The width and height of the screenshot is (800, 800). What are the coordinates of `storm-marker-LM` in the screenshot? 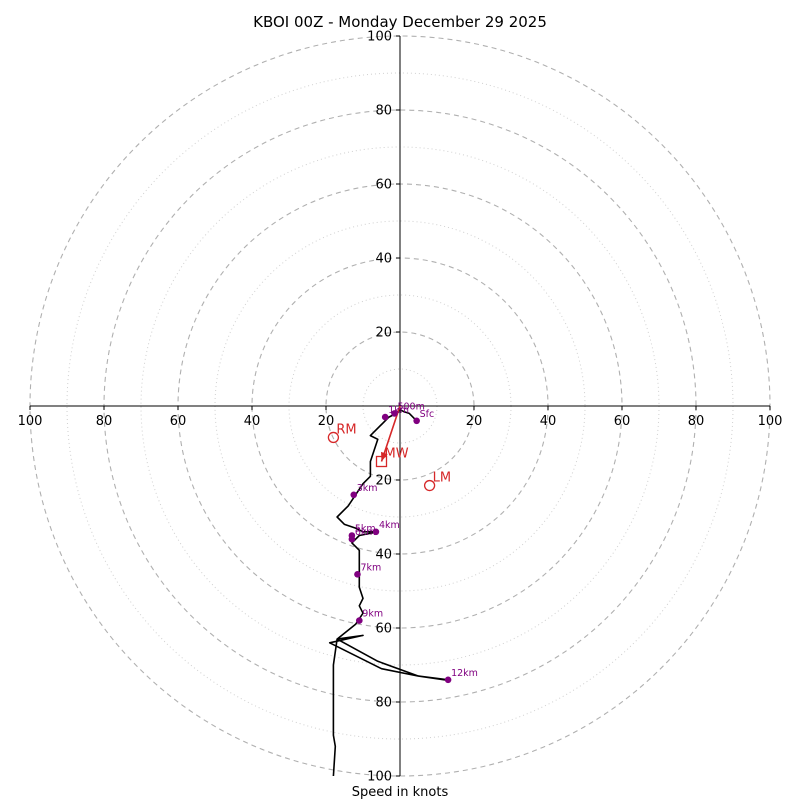 It's located at (429, 485).